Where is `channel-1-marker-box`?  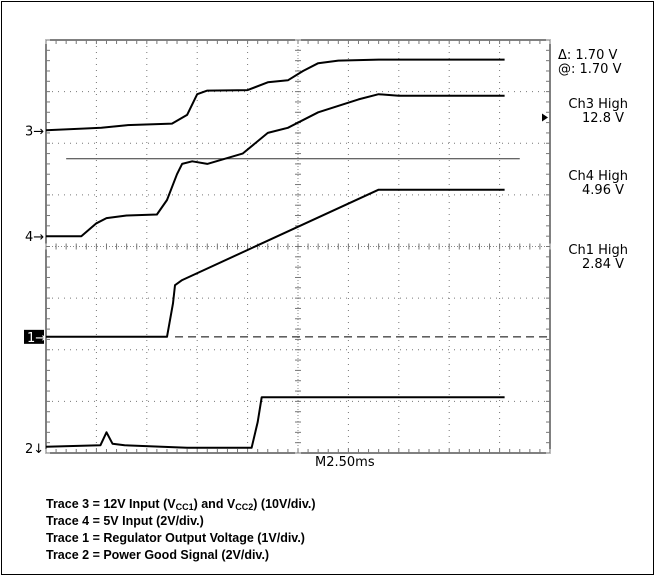
channel-1-marker-box is located at coordinates (34, 336).